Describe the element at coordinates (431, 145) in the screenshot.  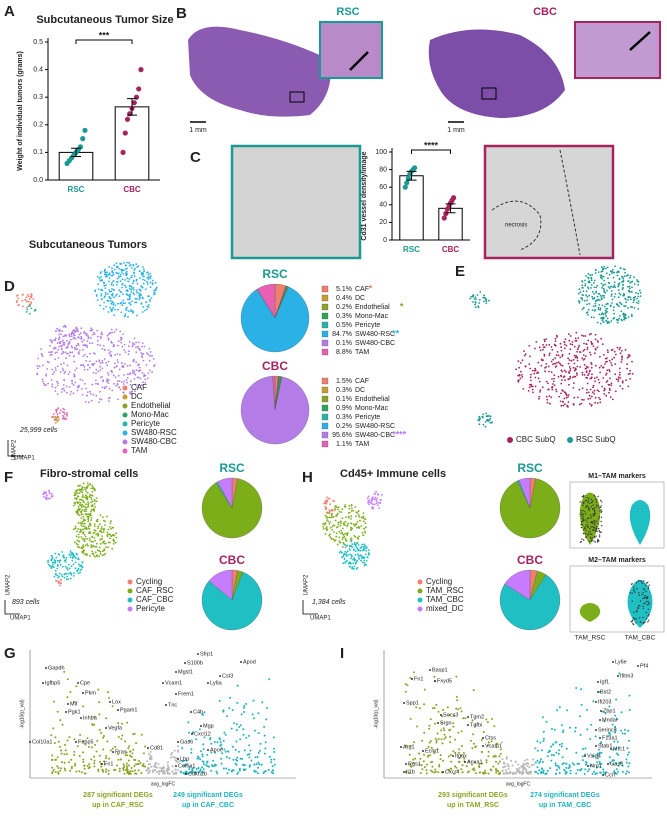
I see `significance-label: ****` at that location.